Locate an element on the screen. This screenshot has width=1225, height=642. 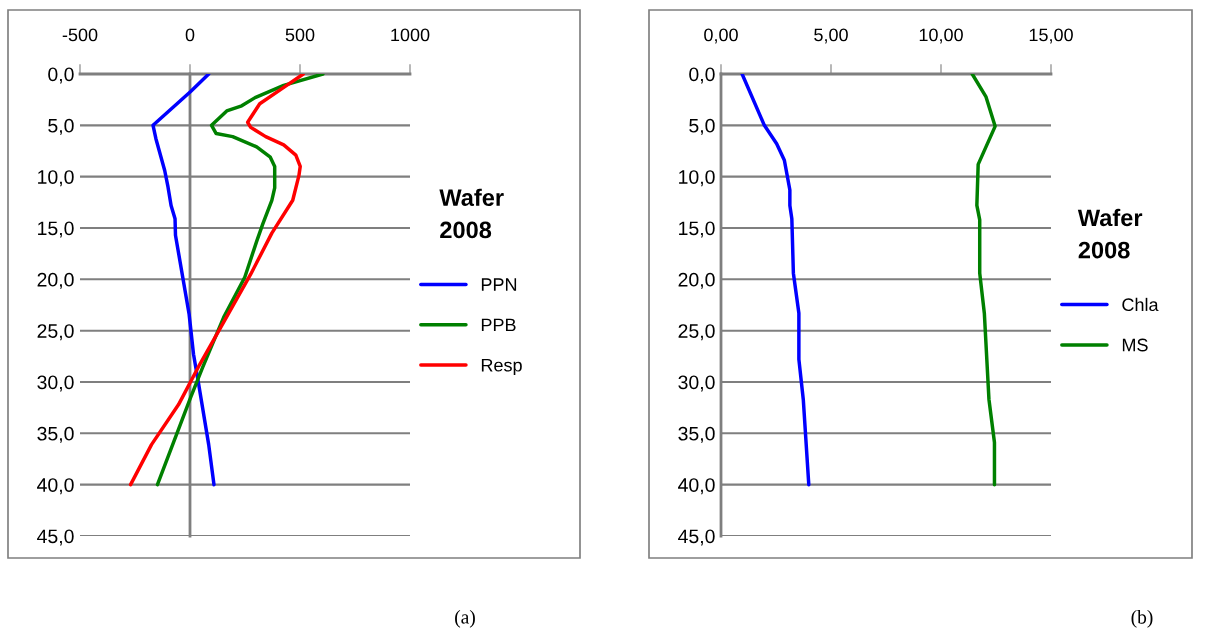
x-tick-label: 5,00 is located at coordinates (831, 36).